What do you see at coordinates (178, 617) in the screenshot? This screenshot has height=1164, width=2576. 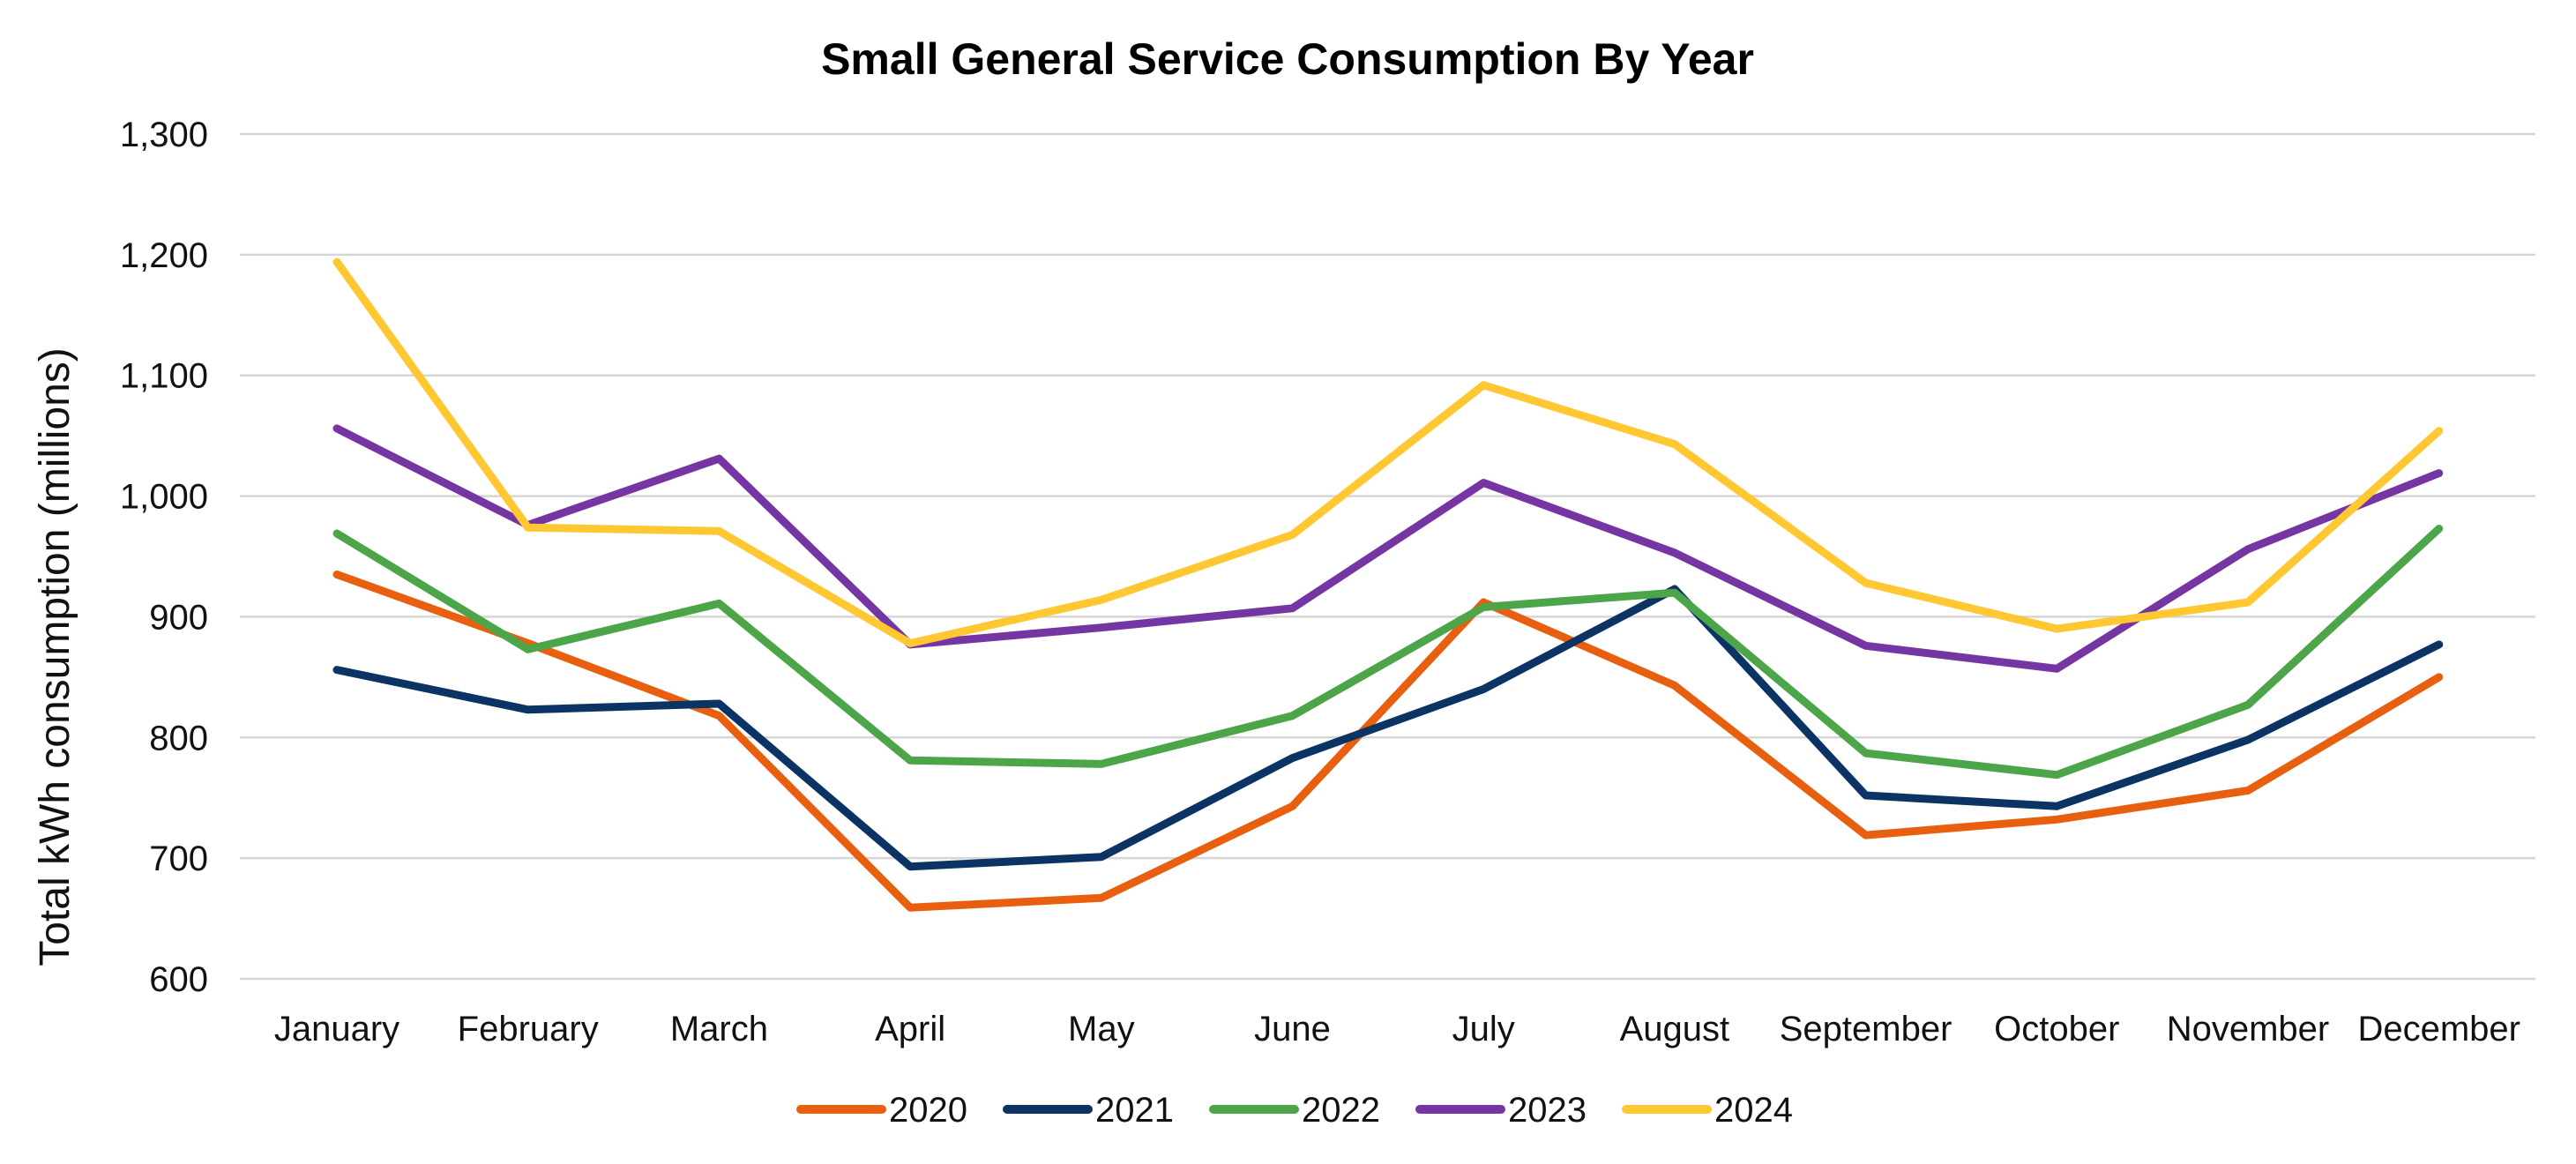 I see `y-tick-label: 900` at bounding box center [178, 617].